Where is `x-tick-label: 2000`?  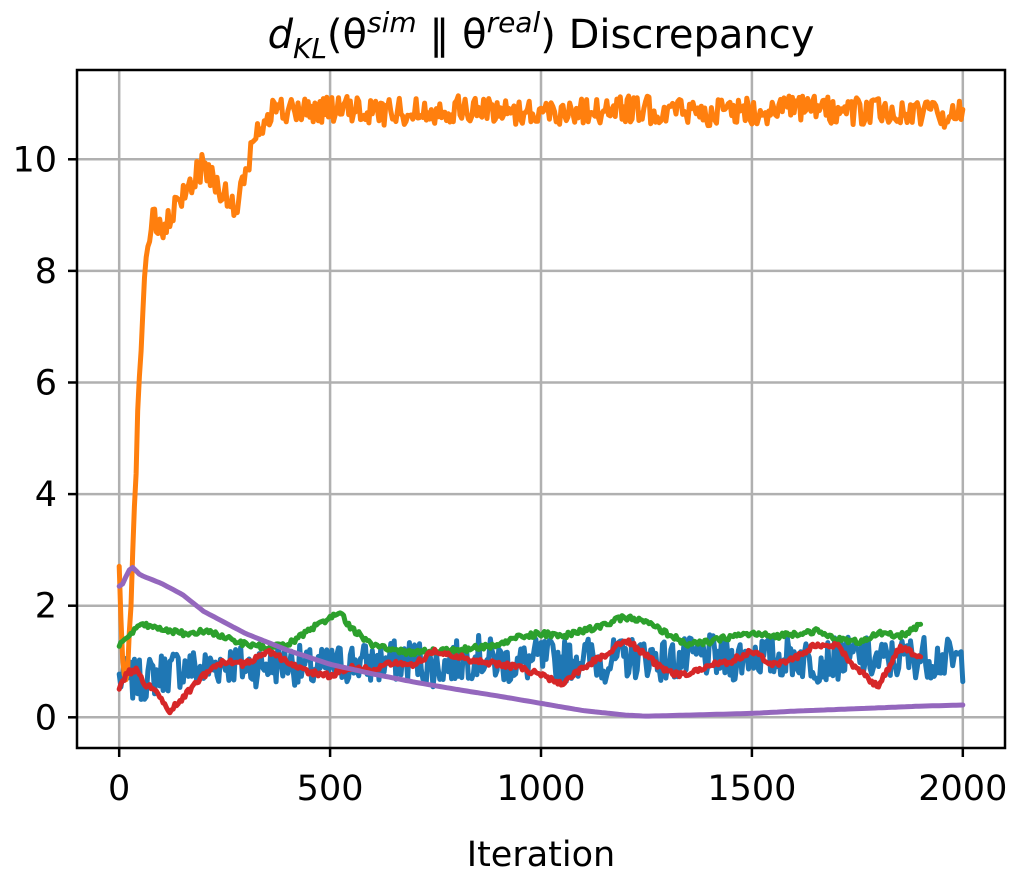
x-tick-label: 2000 is located at coordinates (962, 789).